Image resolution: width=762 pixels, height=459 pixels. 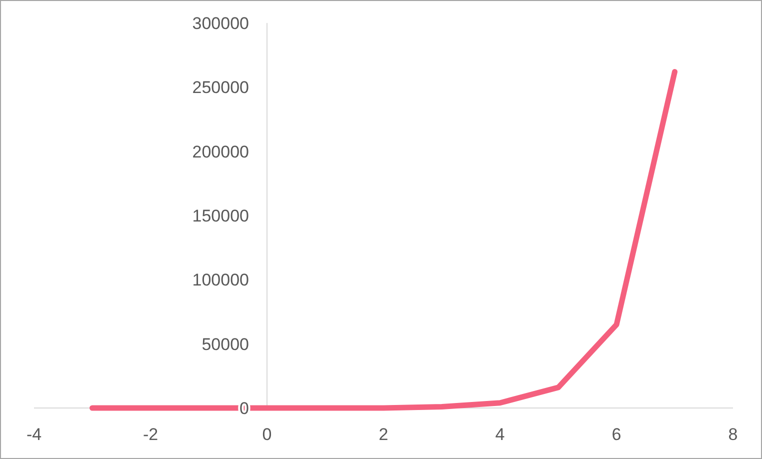 I want to click on y-tick-label: 50000, so click(x=225, y=344).